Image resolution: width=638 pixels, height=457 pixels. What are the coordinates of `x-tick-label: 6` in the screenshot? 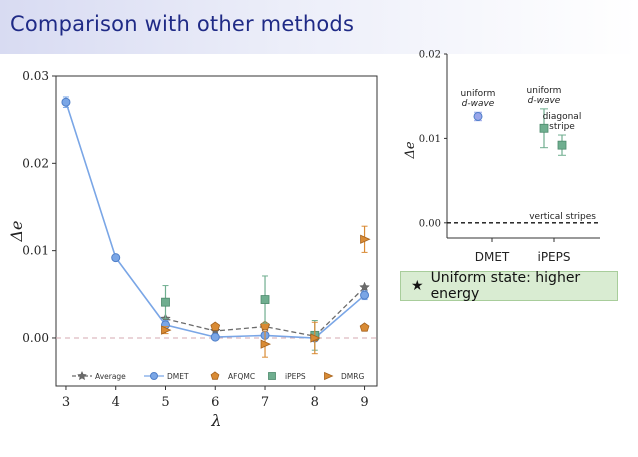 It's located at (215, 402).